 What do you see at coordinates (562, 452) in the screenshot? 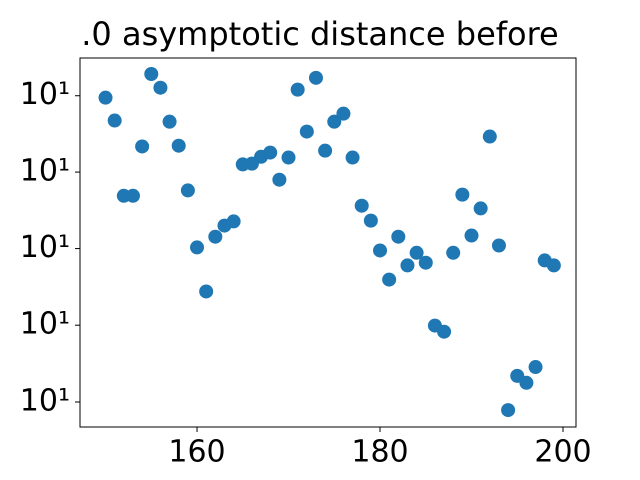
I see `x-tick-label: 200` at bounding box center [562, 452].